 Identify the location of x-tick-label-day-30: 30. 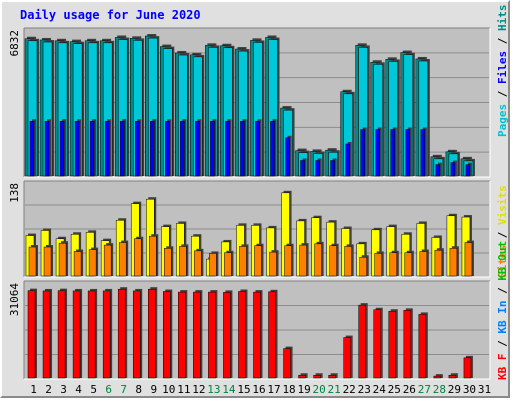
(469, 389).